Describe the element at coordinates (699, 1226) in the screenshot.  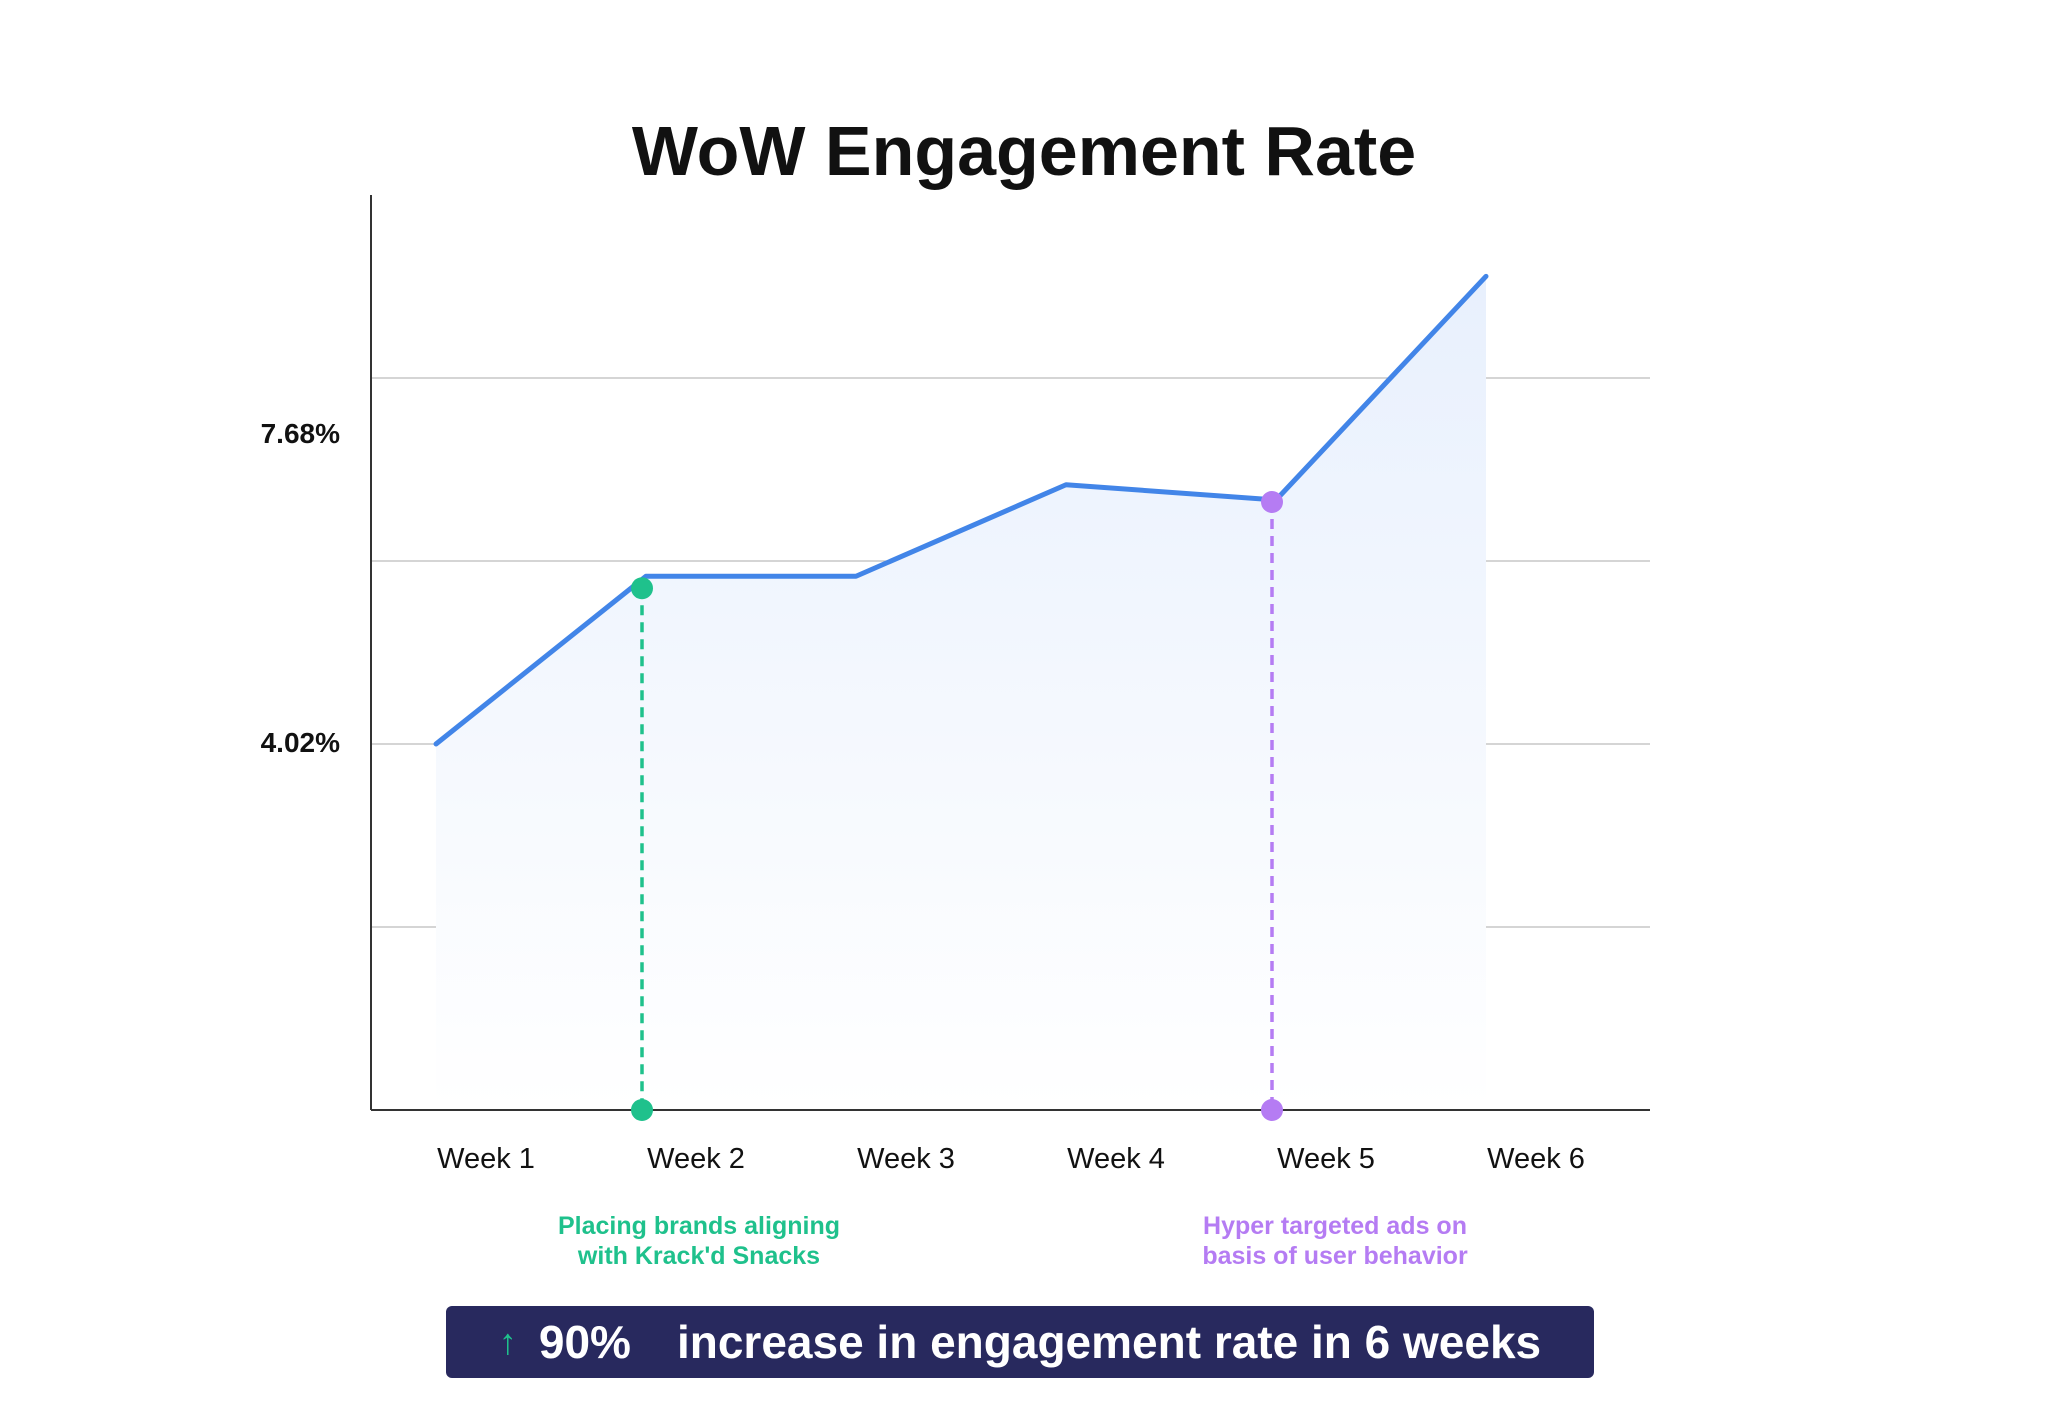
I see `annotation-text-1-line-1: Placing brands aligning` at that location.